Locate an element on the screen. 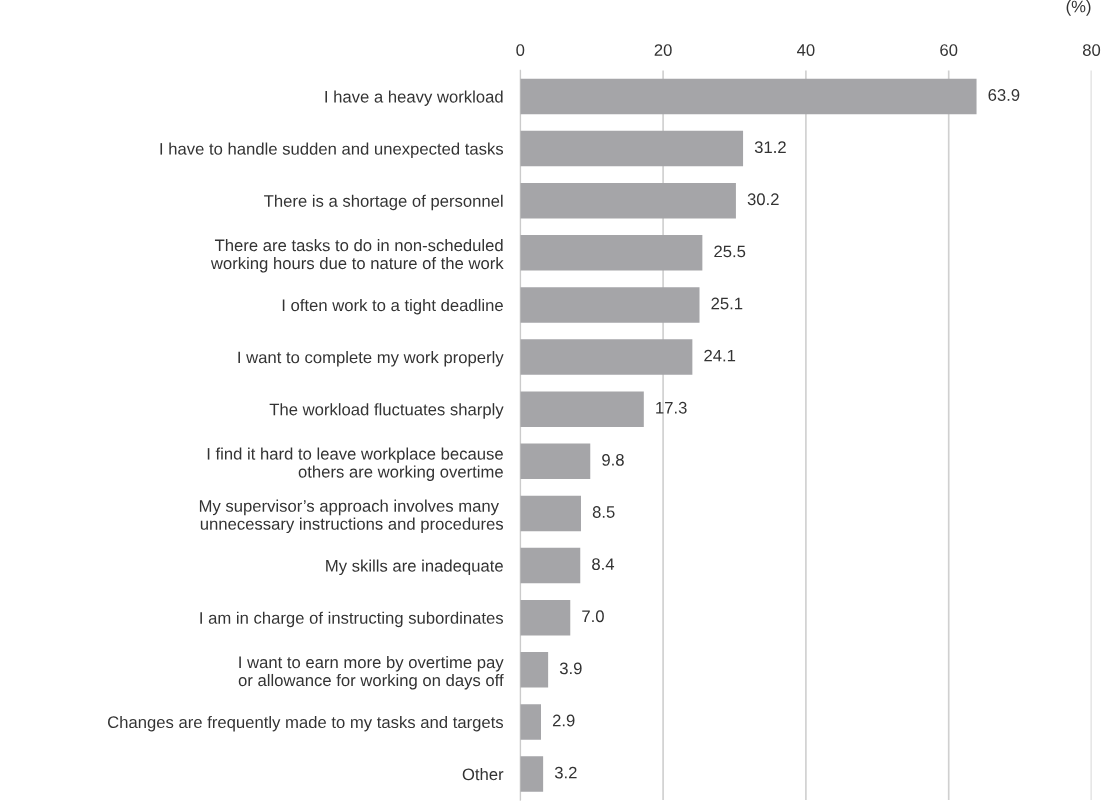  data-label: 8.5 is located at coordinates (603, 512).